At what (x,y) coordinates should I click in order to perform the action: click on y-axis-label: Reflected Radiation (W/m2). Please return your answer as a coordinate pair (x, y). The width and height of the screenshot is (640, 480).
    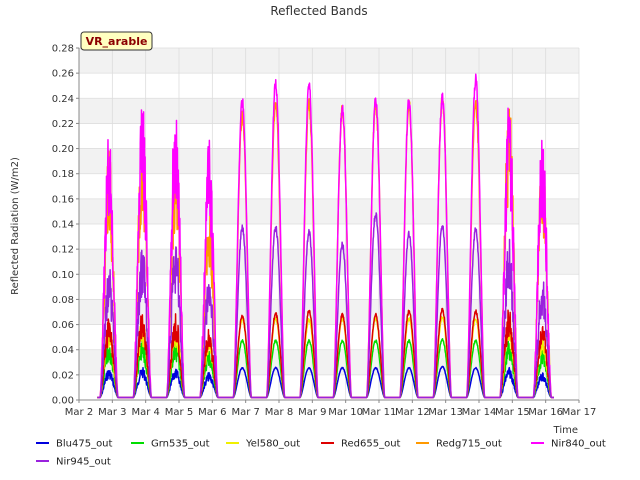
    Looking at the image, I should click on (15, 226).